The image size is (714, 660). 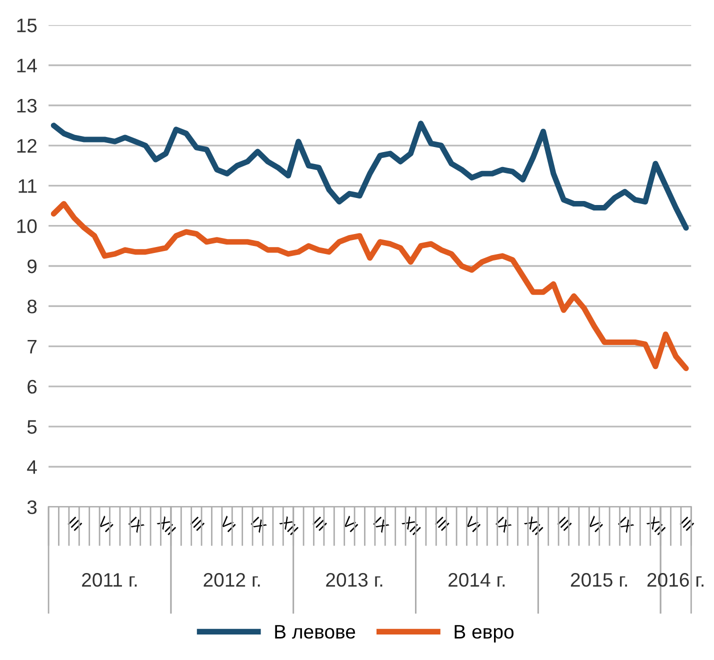 What do you see at coordinates (626, 525) in the screenshot?
I see `x-tick-label: IX` at bounding box center [626, 525].